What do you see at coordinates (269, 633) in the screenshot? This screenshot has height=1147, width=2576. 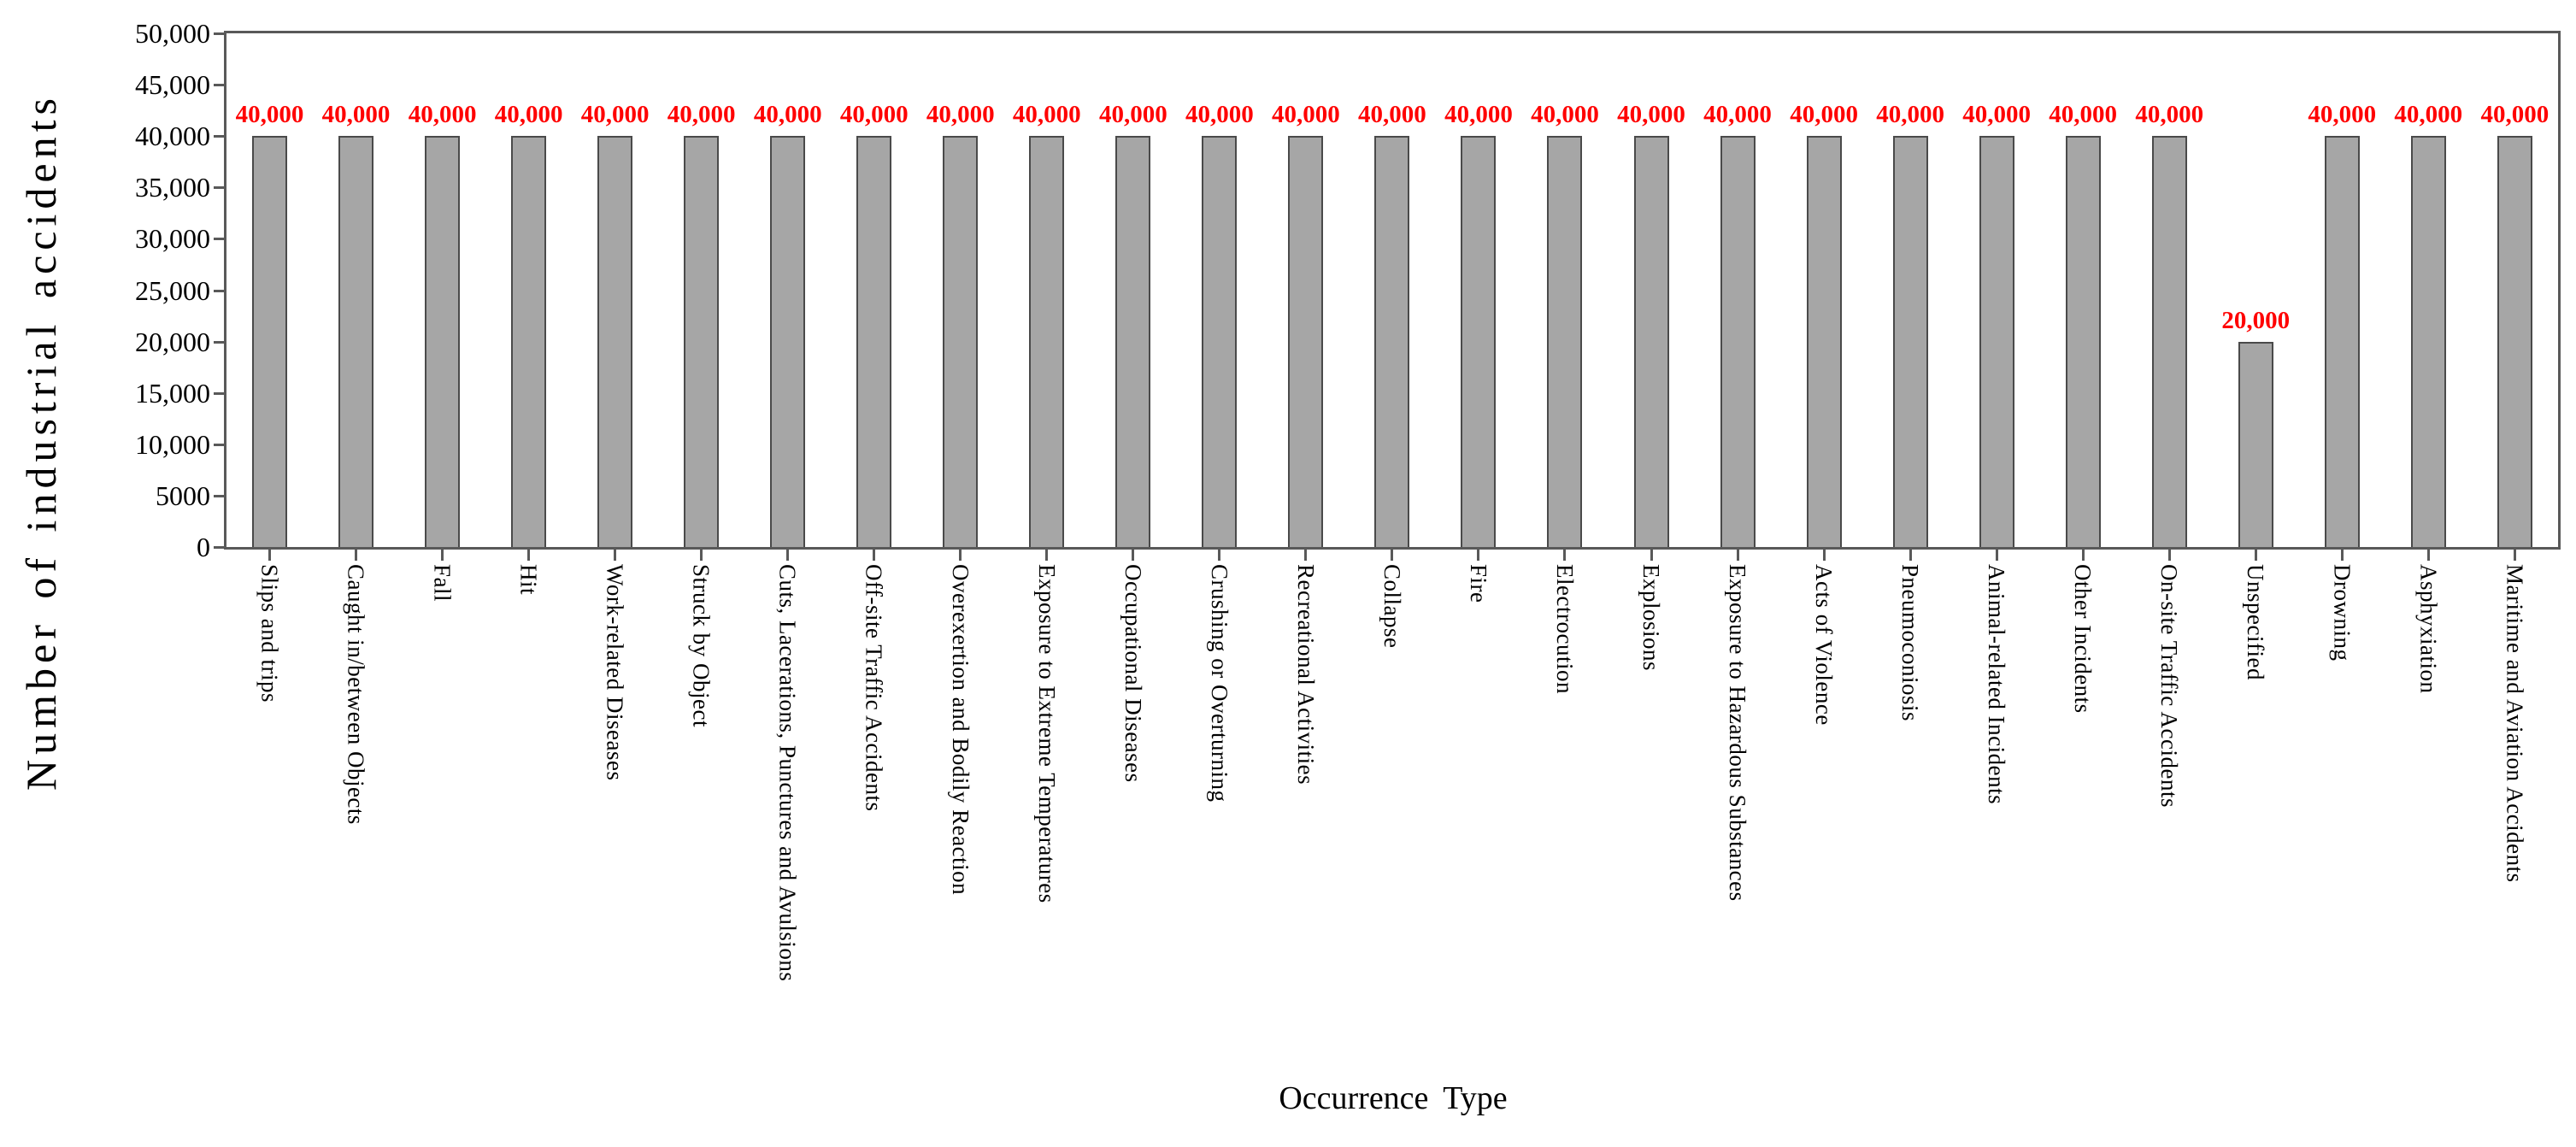 I see `category-label: Slips and trips` at bounding box center [269, 633].